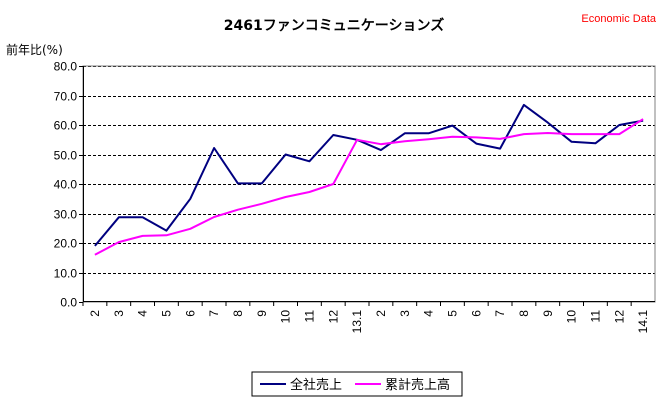 The image size is (668, 401). Describe the element at coordinates (366, 318) in the screenshot. I see `x-tick-labels: 2 3 4 5 6 7 8 9 10 11 12 13.1 2 3 4 5 6 7 8 9 10 11 12 14.1` at that location.